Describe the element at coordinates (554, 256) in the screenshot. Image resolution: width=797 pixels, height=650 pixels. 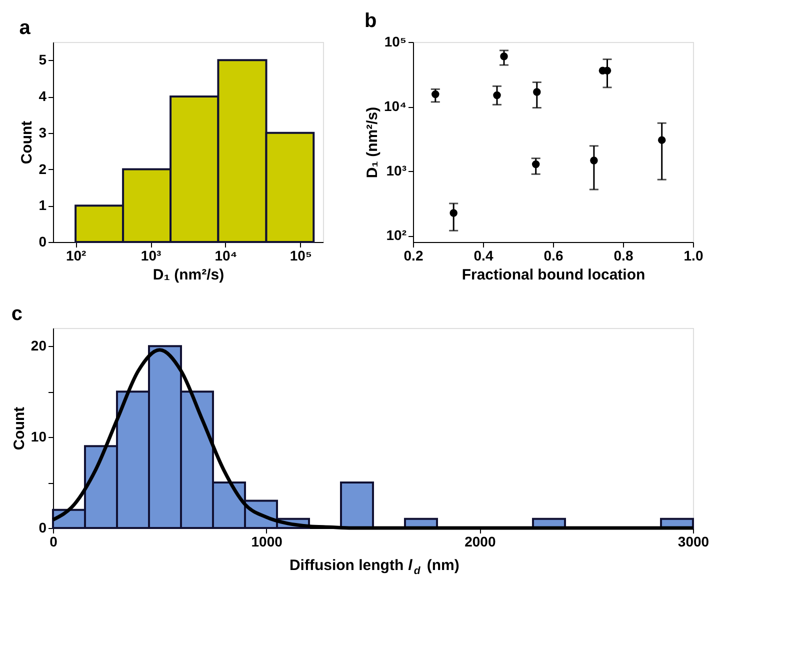
I see `x-tick-label: 0.6` at that location.